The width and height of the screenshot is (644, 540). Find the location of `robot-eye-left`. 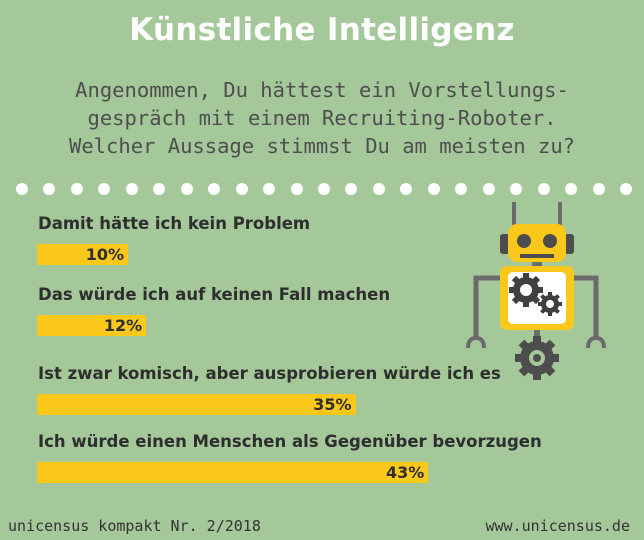

robot-eye-left is located at coordinates (524, 241).